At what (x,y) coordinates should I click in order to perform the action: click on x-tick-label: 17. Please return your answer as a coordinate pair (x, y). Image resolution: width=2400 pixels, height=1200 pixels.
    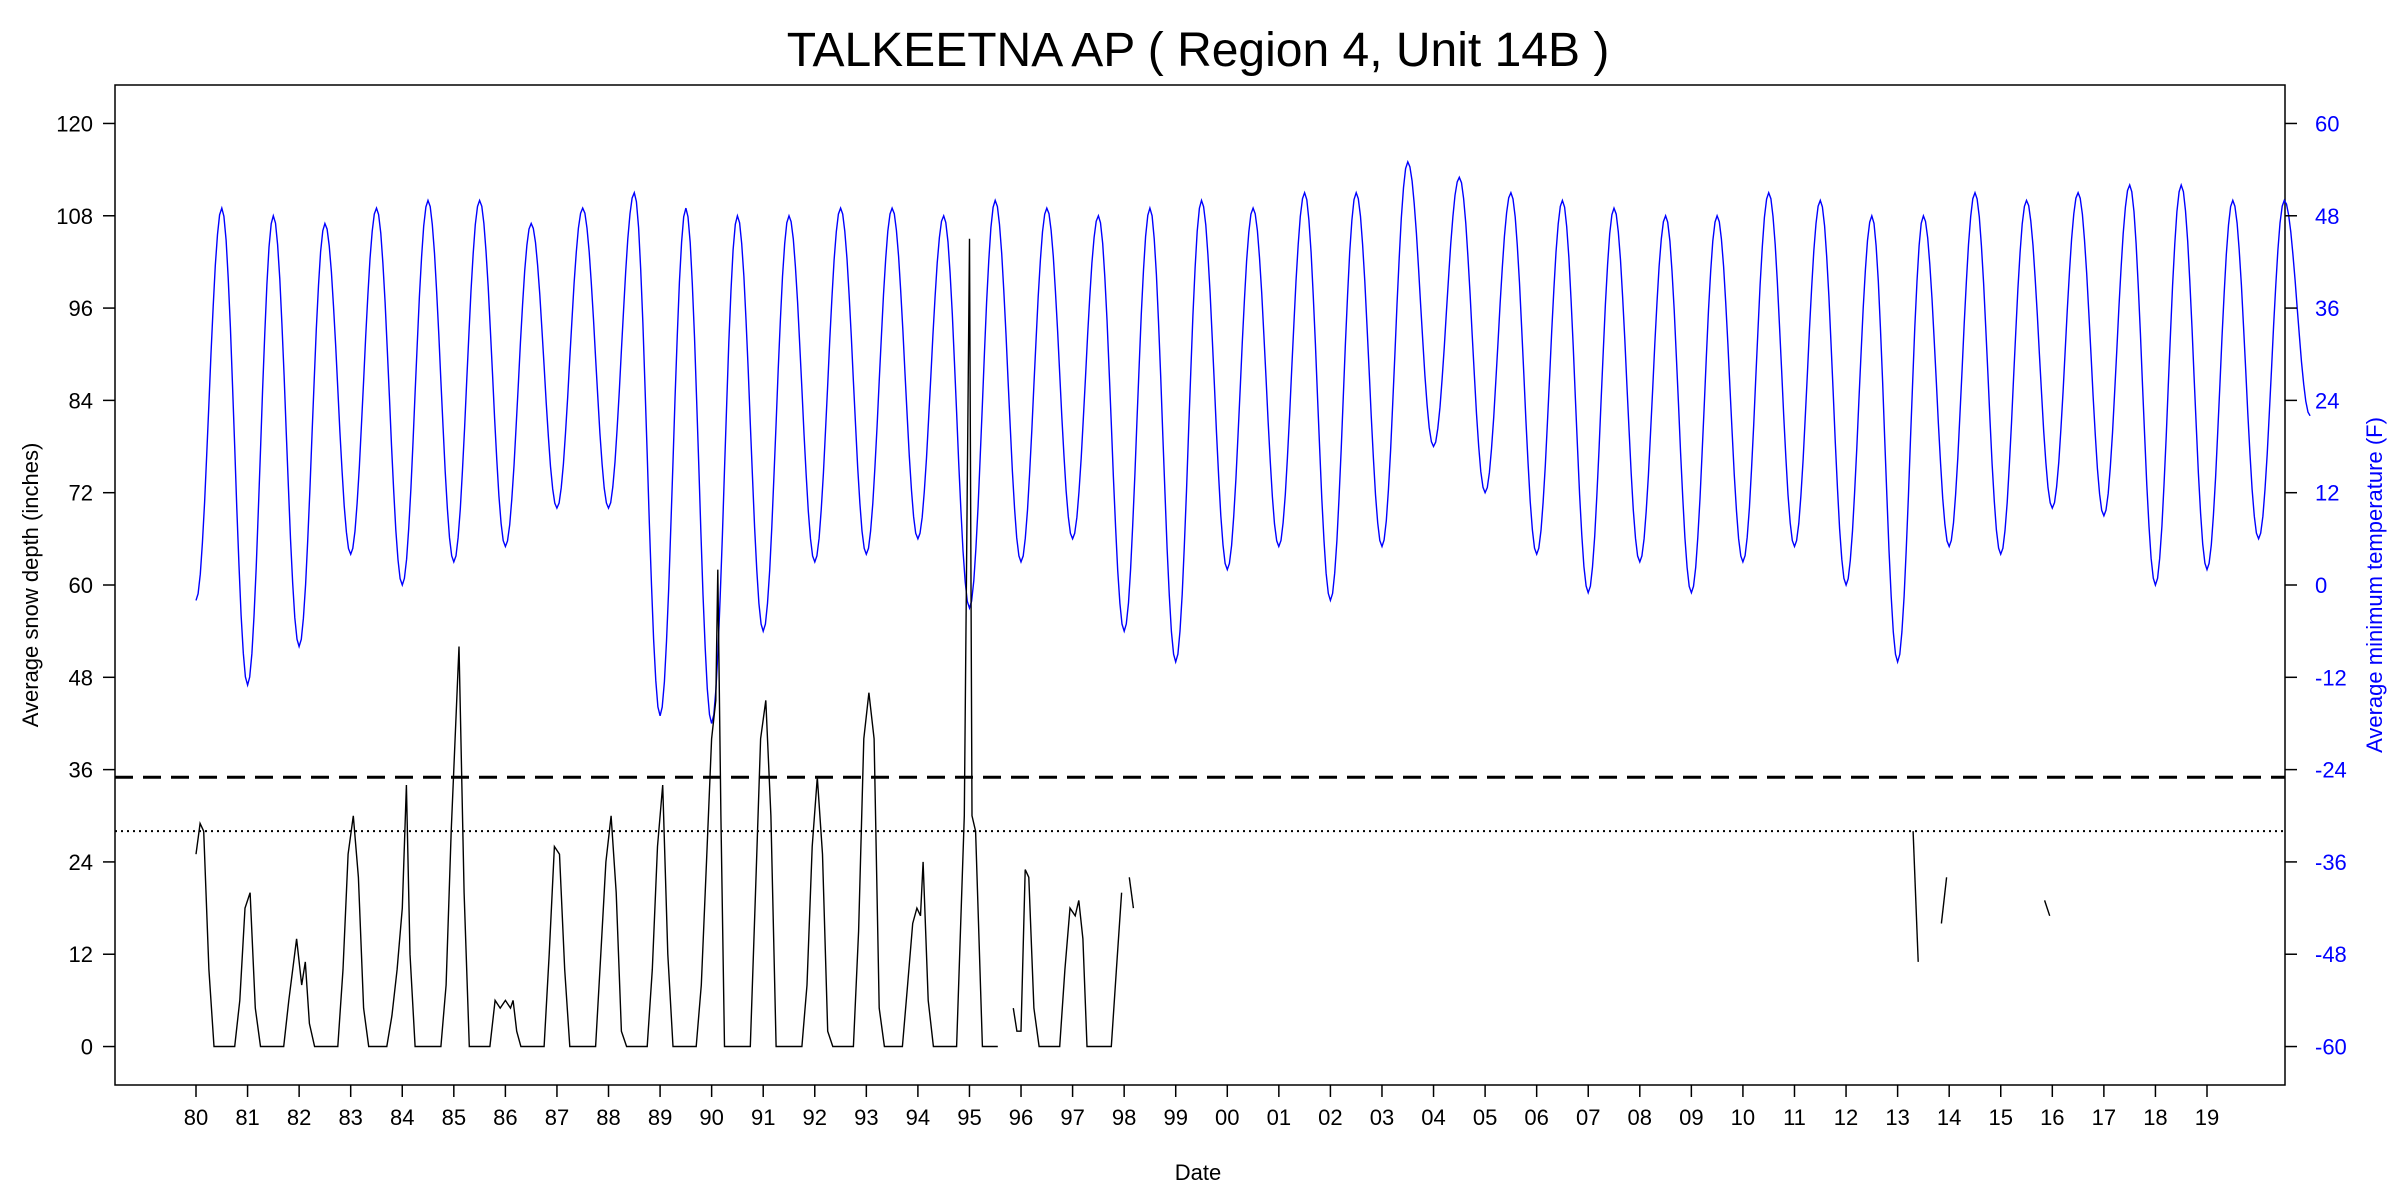
    Looking at the image, I should click on (2104, 1117).